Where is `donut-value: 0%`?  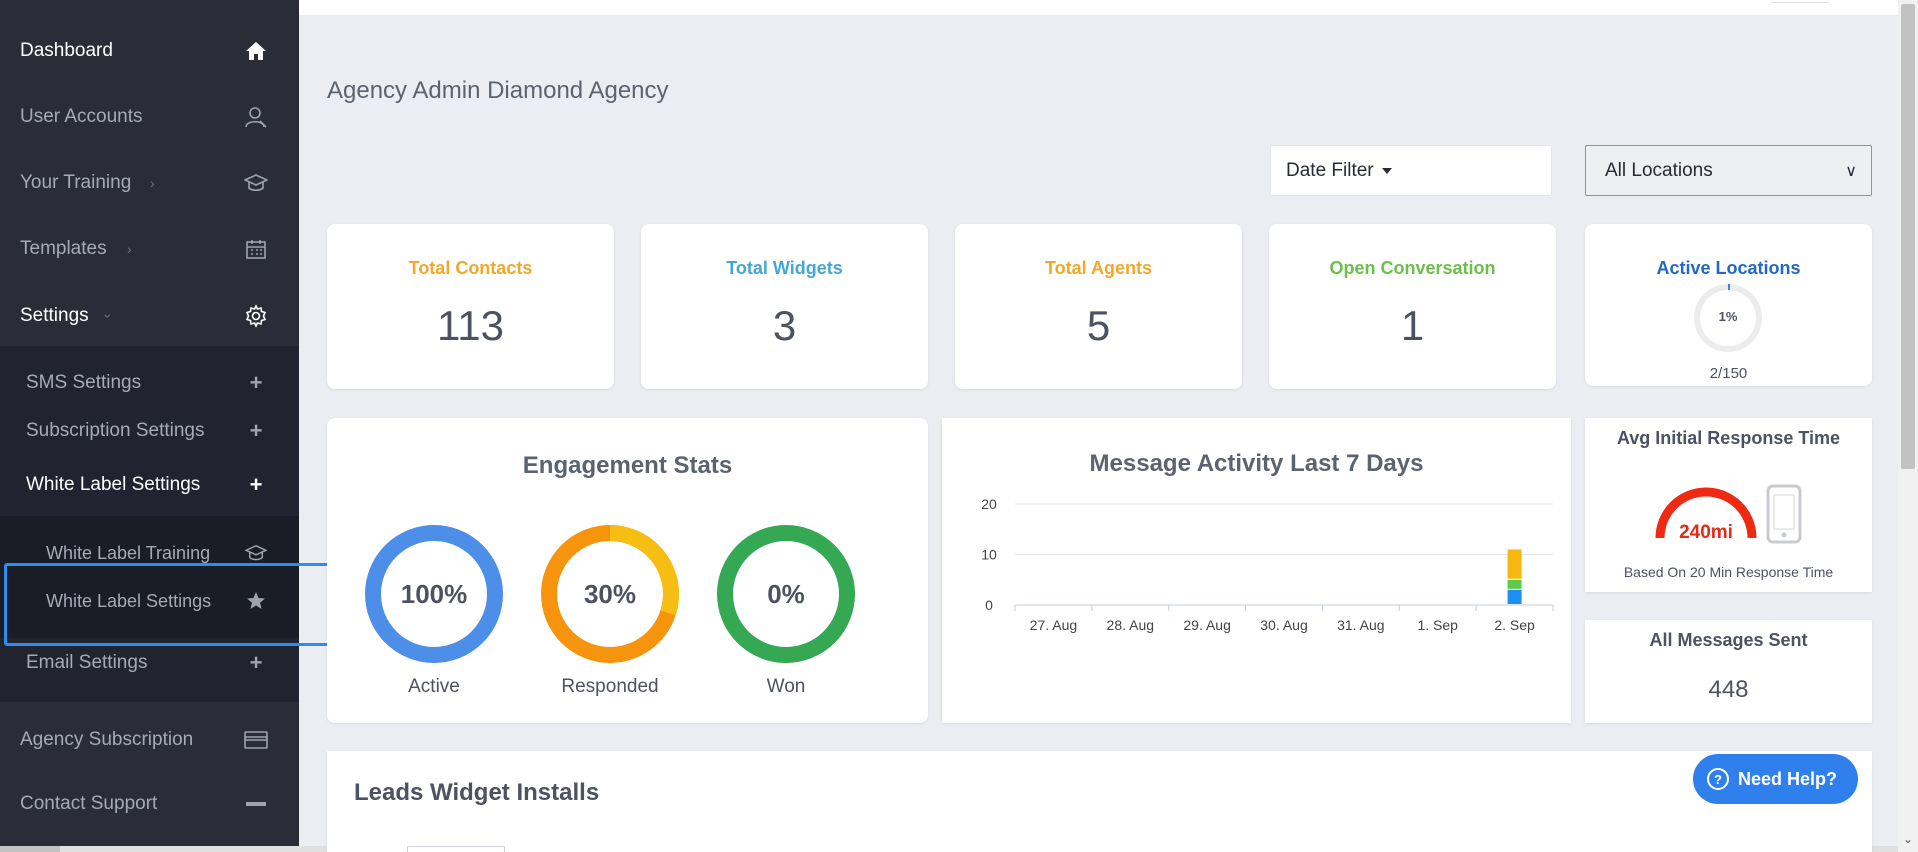 donut-value: 0% is located at coordinates (786, 594).